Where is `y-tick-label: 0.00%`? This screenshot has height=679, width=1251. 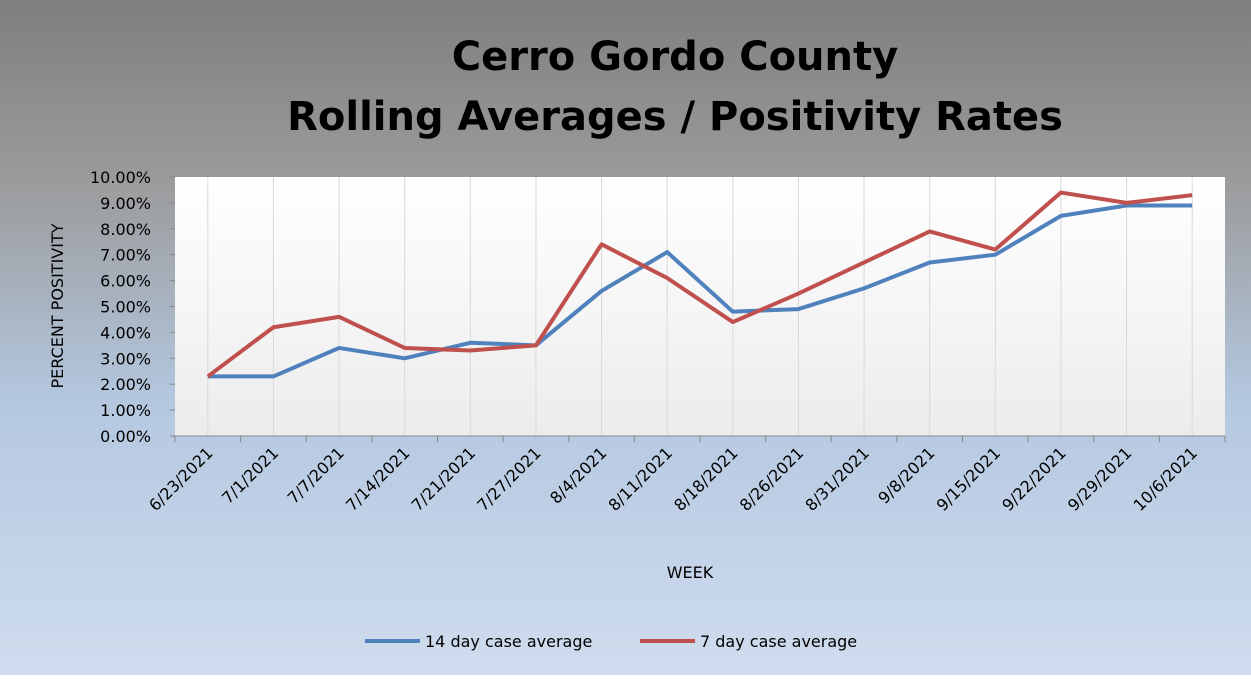 y-tick-label: 0.00% is located at coordinates (125, 436).